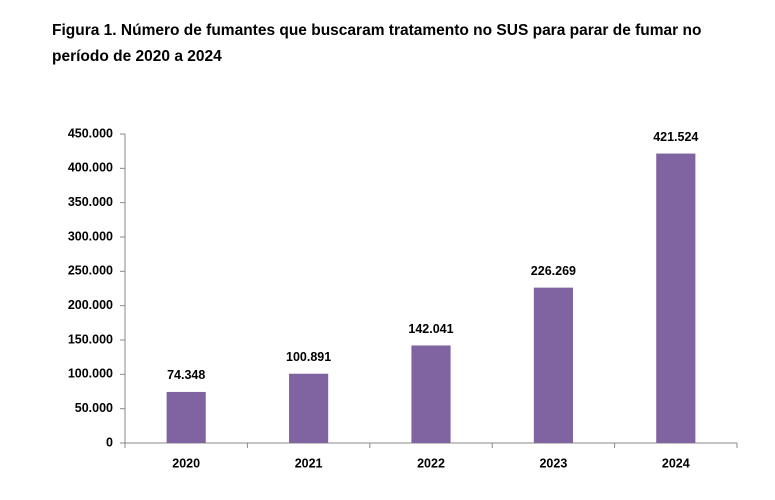 Image resolution: width=775 pixels, height=500 pixels. I want to click on y-tick-label: 250.000, so click(90, 271).